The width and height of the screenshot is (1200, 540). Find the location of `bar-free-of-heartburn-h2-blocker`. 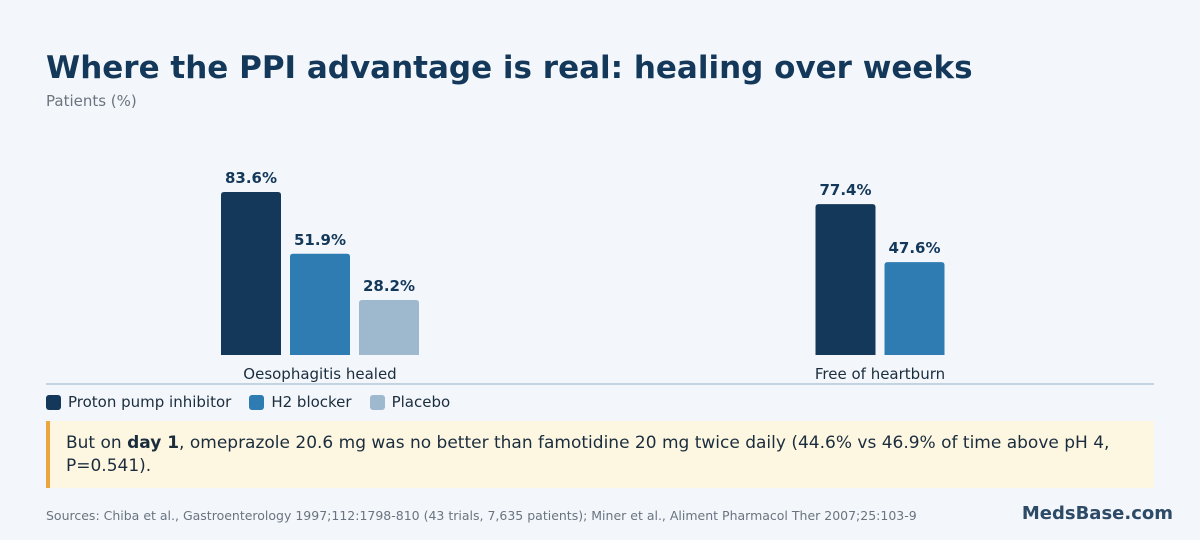

bar-free-of-heartburn-h2-blocker is located at coordinates (914, 308).